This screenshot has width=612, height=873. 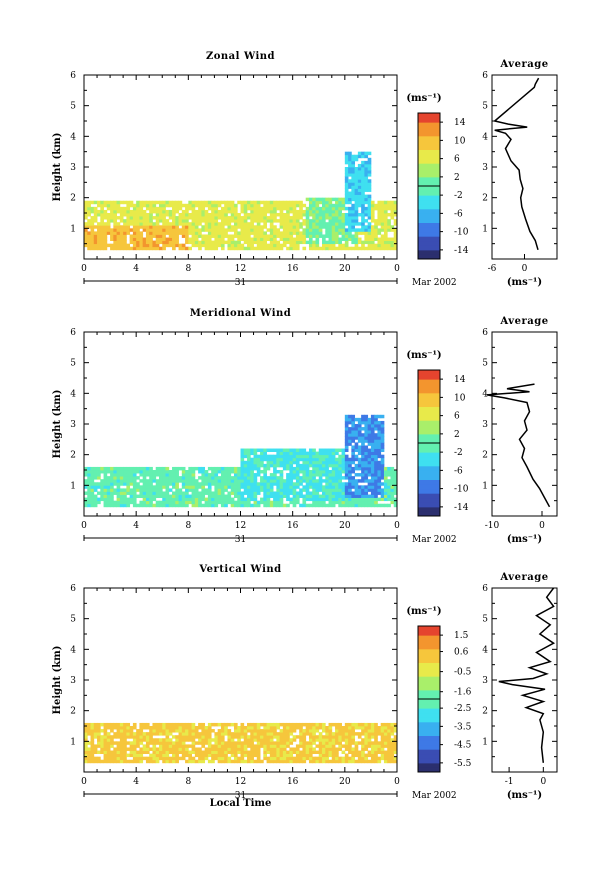 What do you see at coordinates (136, 782) in the screenshot?
I see `x-tick-label: 4` at bounding box center [136, 782].